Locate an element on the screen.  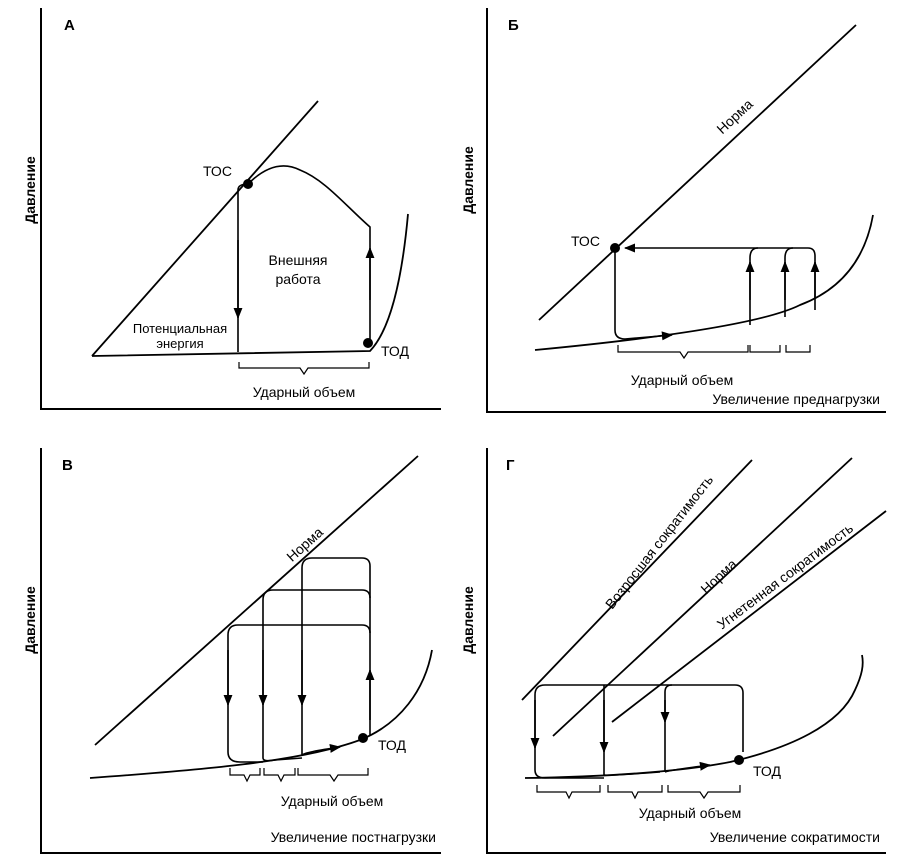
panel-d-norm-line is located at coordinates (702, 597).